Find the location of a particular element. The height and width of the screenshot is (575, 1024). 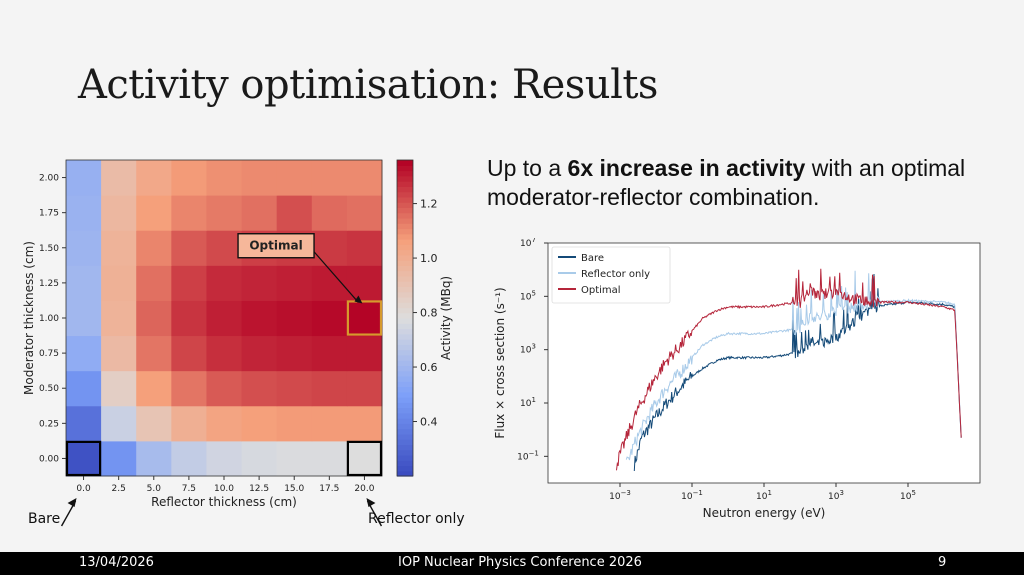

colorbar-frame is located at coordinates (405, 318).